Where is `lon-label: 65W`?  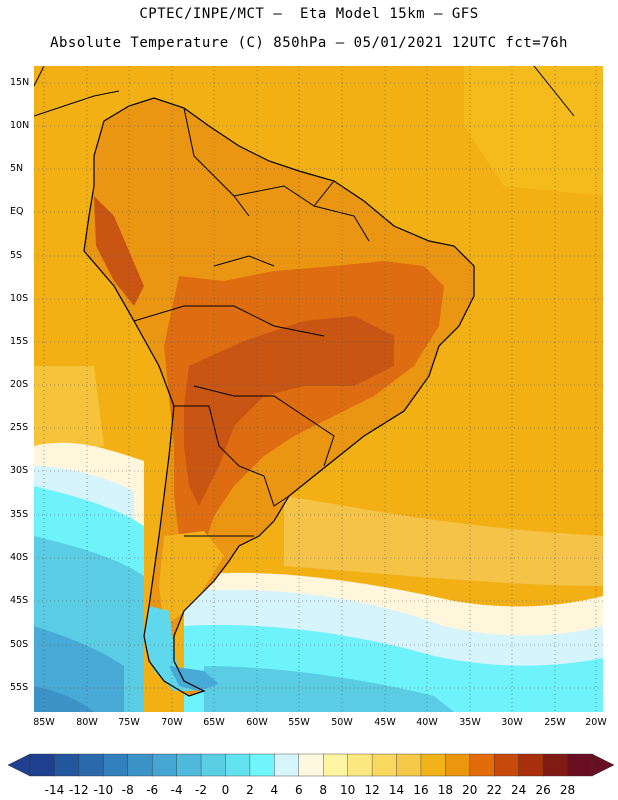 lon-label: 65W is located at coordinates (214, 722).